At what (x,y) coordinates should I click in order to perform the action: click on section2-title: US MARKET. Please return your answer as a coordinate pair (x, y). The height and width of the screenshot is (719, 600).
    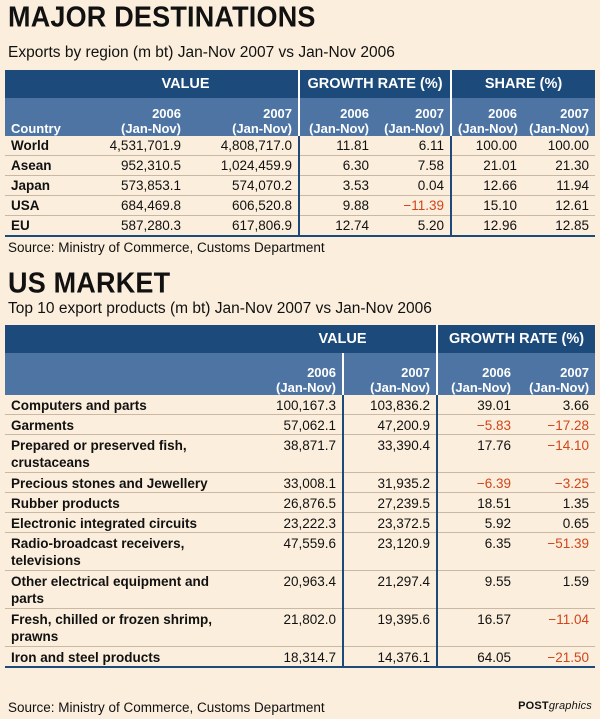
    Looking at the image, I should click on (89, 283).